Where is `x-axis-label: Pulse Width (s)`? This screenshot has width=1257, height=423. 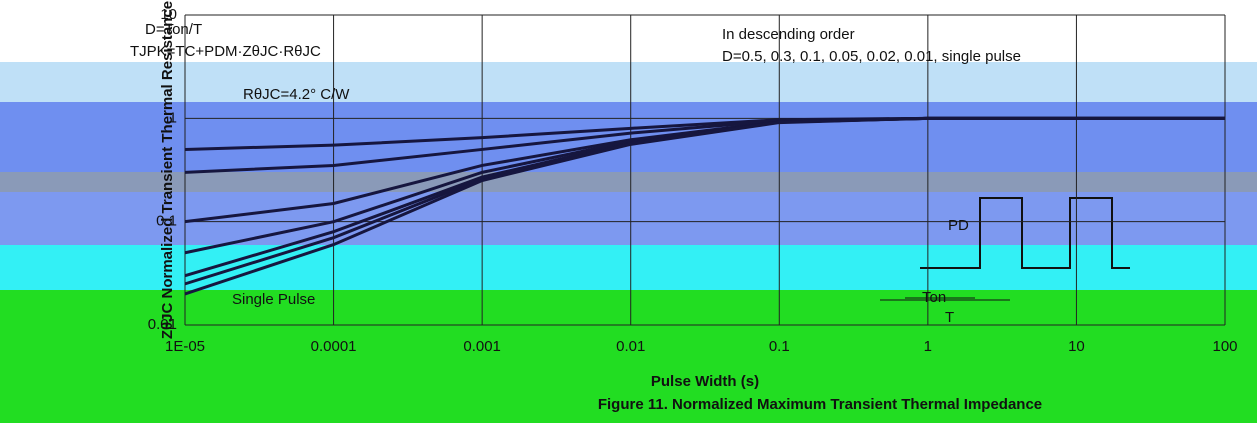
x-axis-label: Pulse Width (s) is located at coordinates (705, 381).